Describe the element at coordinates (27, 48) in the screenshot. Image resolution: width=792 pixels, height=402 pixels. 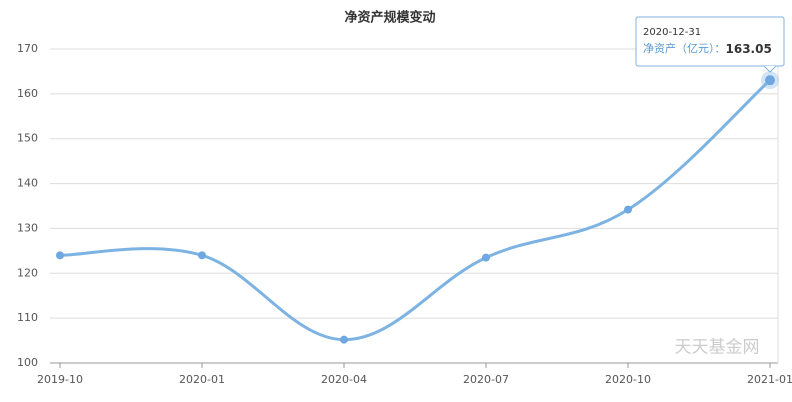
I see `y-tick-label: 170` at that location.